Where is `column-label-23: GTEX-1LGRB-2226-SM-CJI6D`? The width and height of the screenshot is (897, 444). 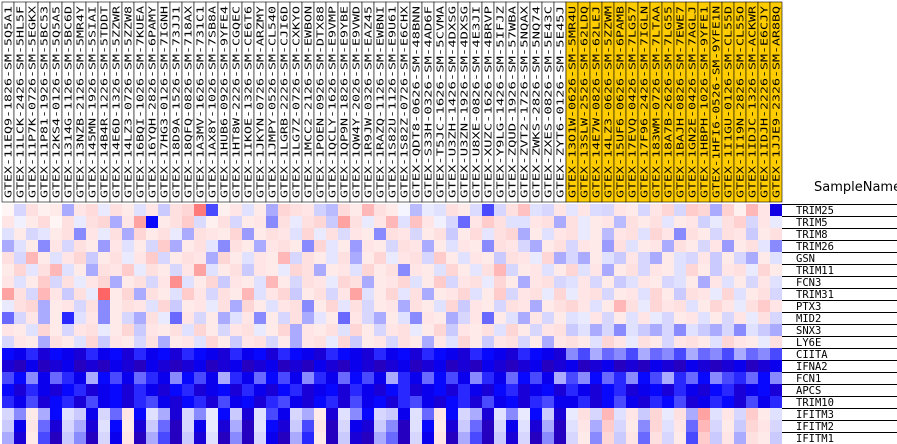
column-label-23: GTEX-1LGRB-2226-SM-CJI6D is located at coordinates (285, 102).